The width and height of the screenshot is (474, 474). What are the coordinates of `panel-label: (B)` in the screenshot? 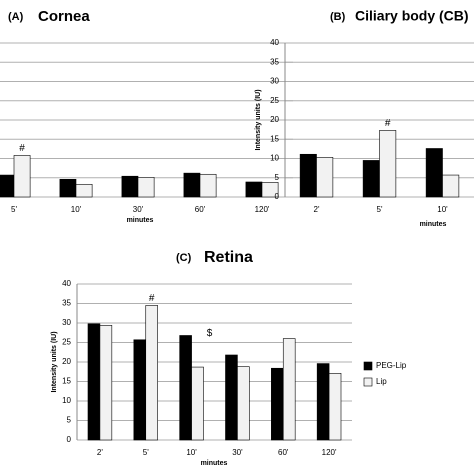 It's located at (338, 17).